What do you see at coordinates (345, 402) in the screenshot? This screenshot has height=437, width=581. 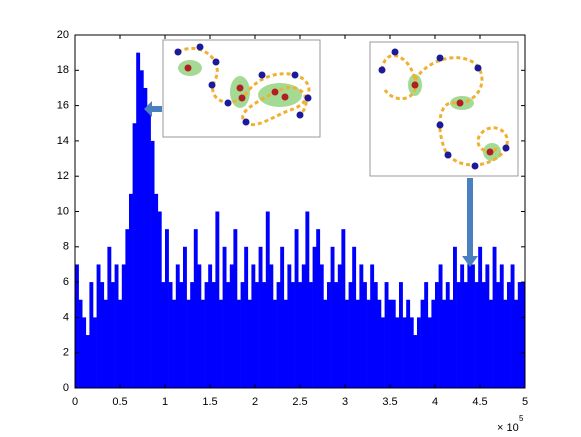 I see `x-tick-label: 3` at bounding box center [345, 402].